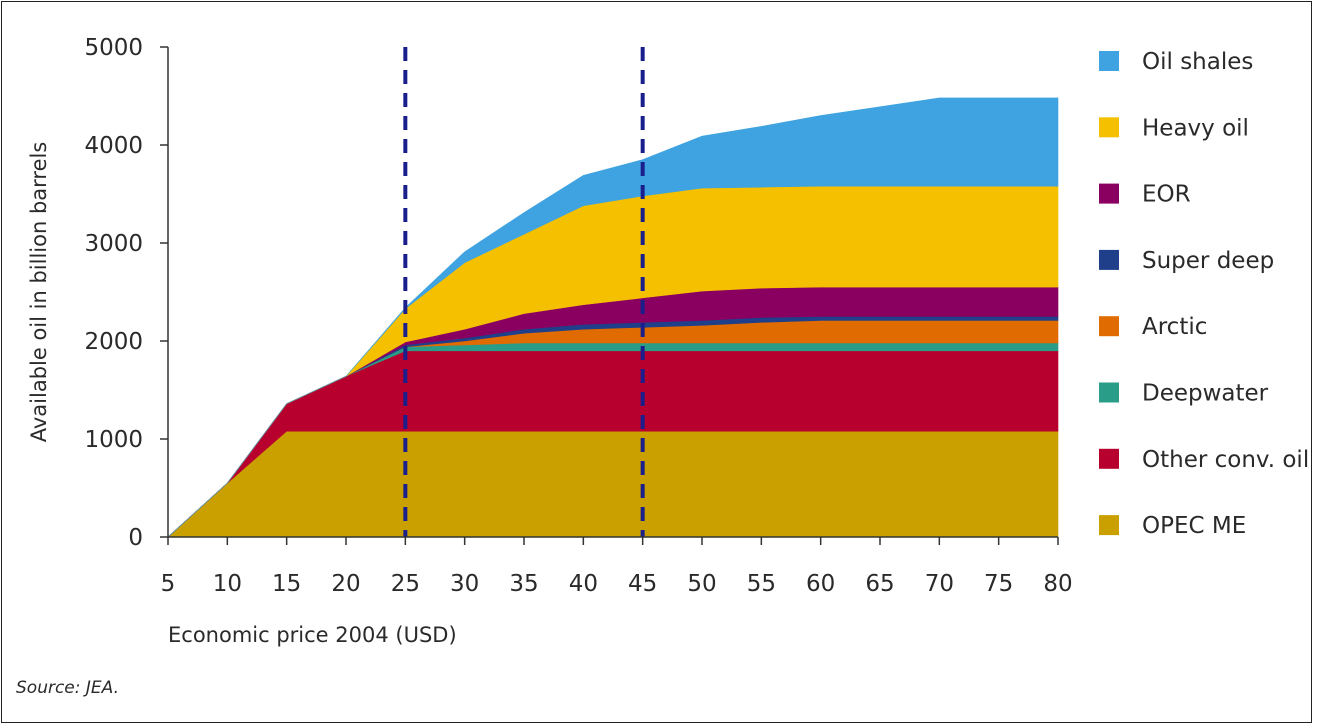 Image resolution: width=1317 pixels, height=728 pixels. Describe the element at coordinates (1109, 127) in the screenshot. I see `legend-swatch-heavy-oil` at that location.